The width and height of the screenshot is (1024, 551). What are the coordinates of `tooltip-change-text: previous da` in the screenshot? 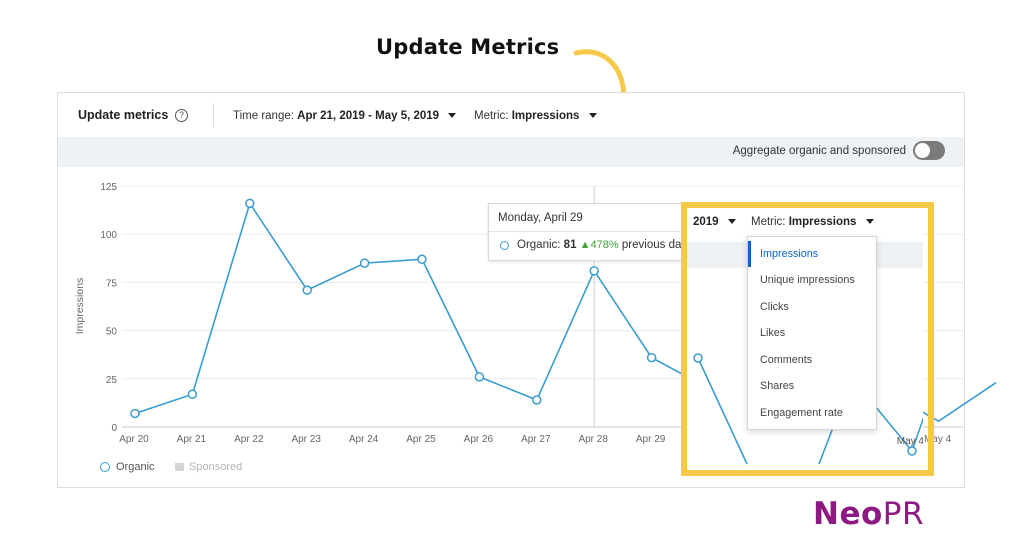 It's located at (651, 245).